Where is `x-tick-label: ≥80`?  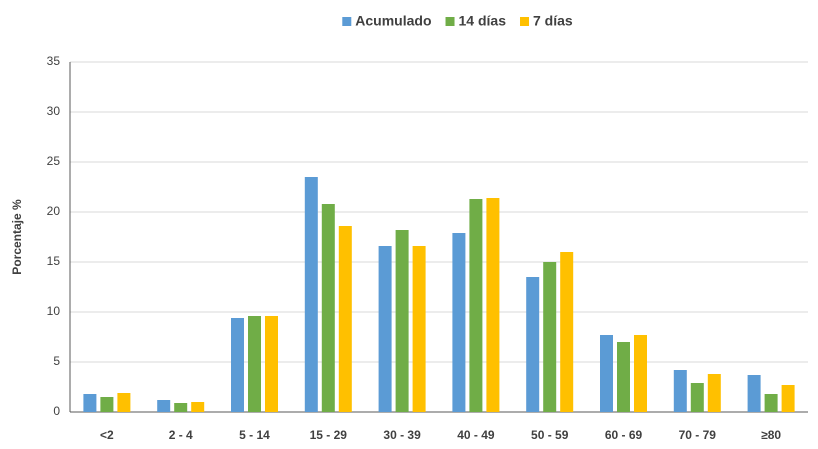
x-tick-label: ≥80 is located at coordinates (771, 435).